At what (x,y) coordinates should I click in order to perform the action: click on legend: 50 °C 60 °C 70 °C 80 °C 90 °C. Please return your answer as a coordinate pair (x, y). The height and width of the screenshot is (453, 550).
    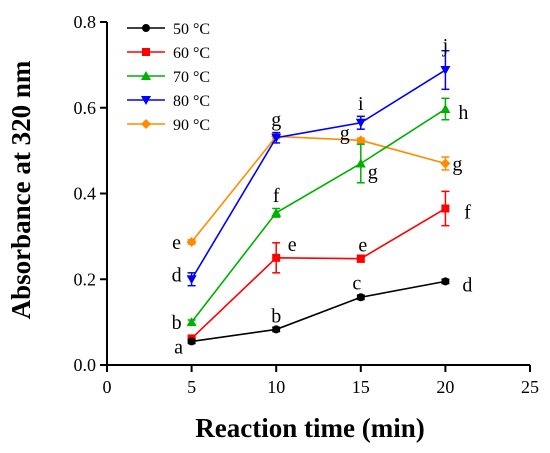
    Looking at the image, I should click on (168, 77).